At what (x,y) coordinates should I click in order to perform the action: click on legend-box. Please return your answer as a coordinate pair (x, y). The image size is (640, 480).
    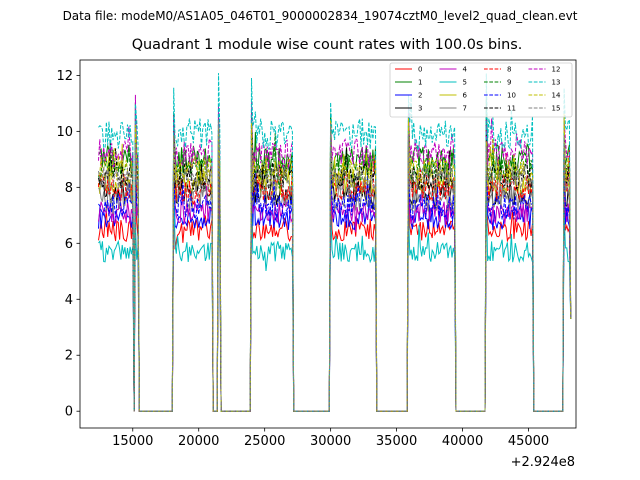
    Looking at the image, I should click on (481, 90).